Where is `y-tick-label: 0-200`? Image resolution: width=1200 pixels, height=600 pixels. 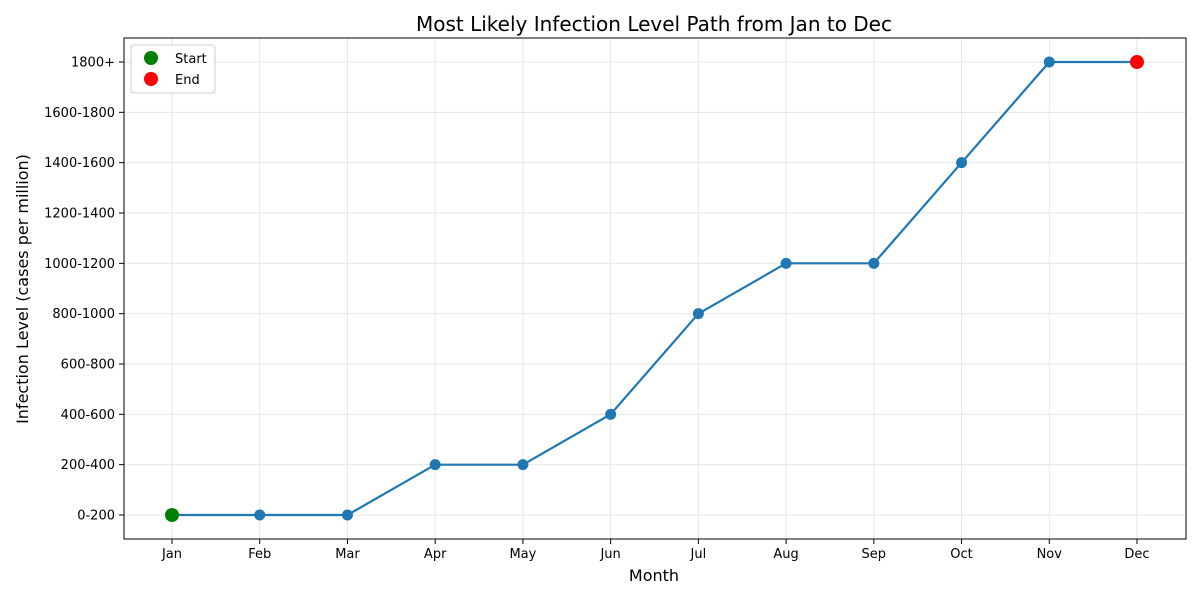
y-tick-label: 0-200 is located at coordinates (96, 516).